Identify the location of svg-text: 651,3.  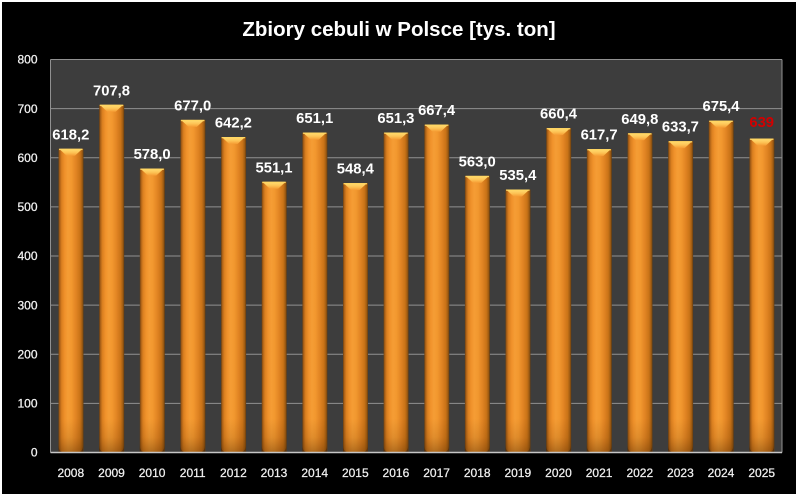
(395, 119).